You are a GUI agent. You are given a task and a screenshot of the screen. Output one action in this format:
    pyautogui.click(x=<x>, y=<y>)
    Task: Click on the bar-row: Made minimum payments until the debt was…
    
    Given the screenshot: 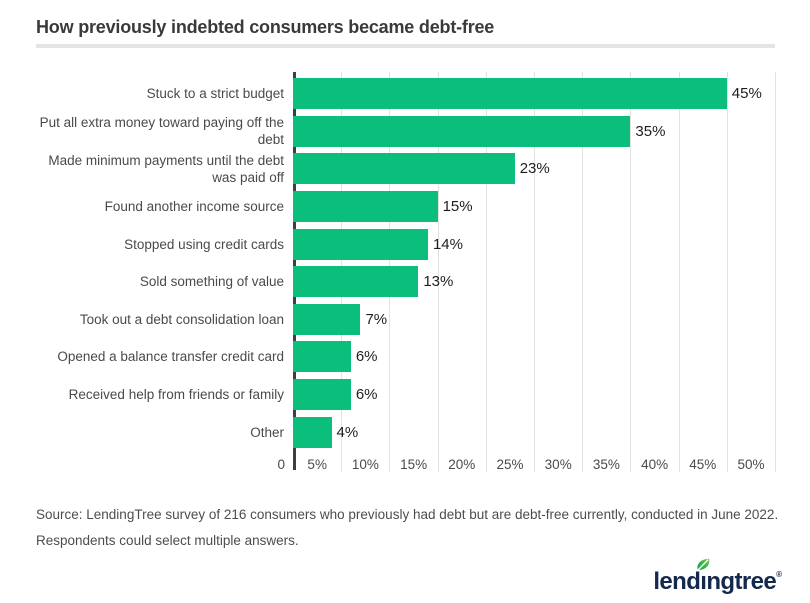 What is the action you would take?
    pyautogui.click(x=405, y=169)
    